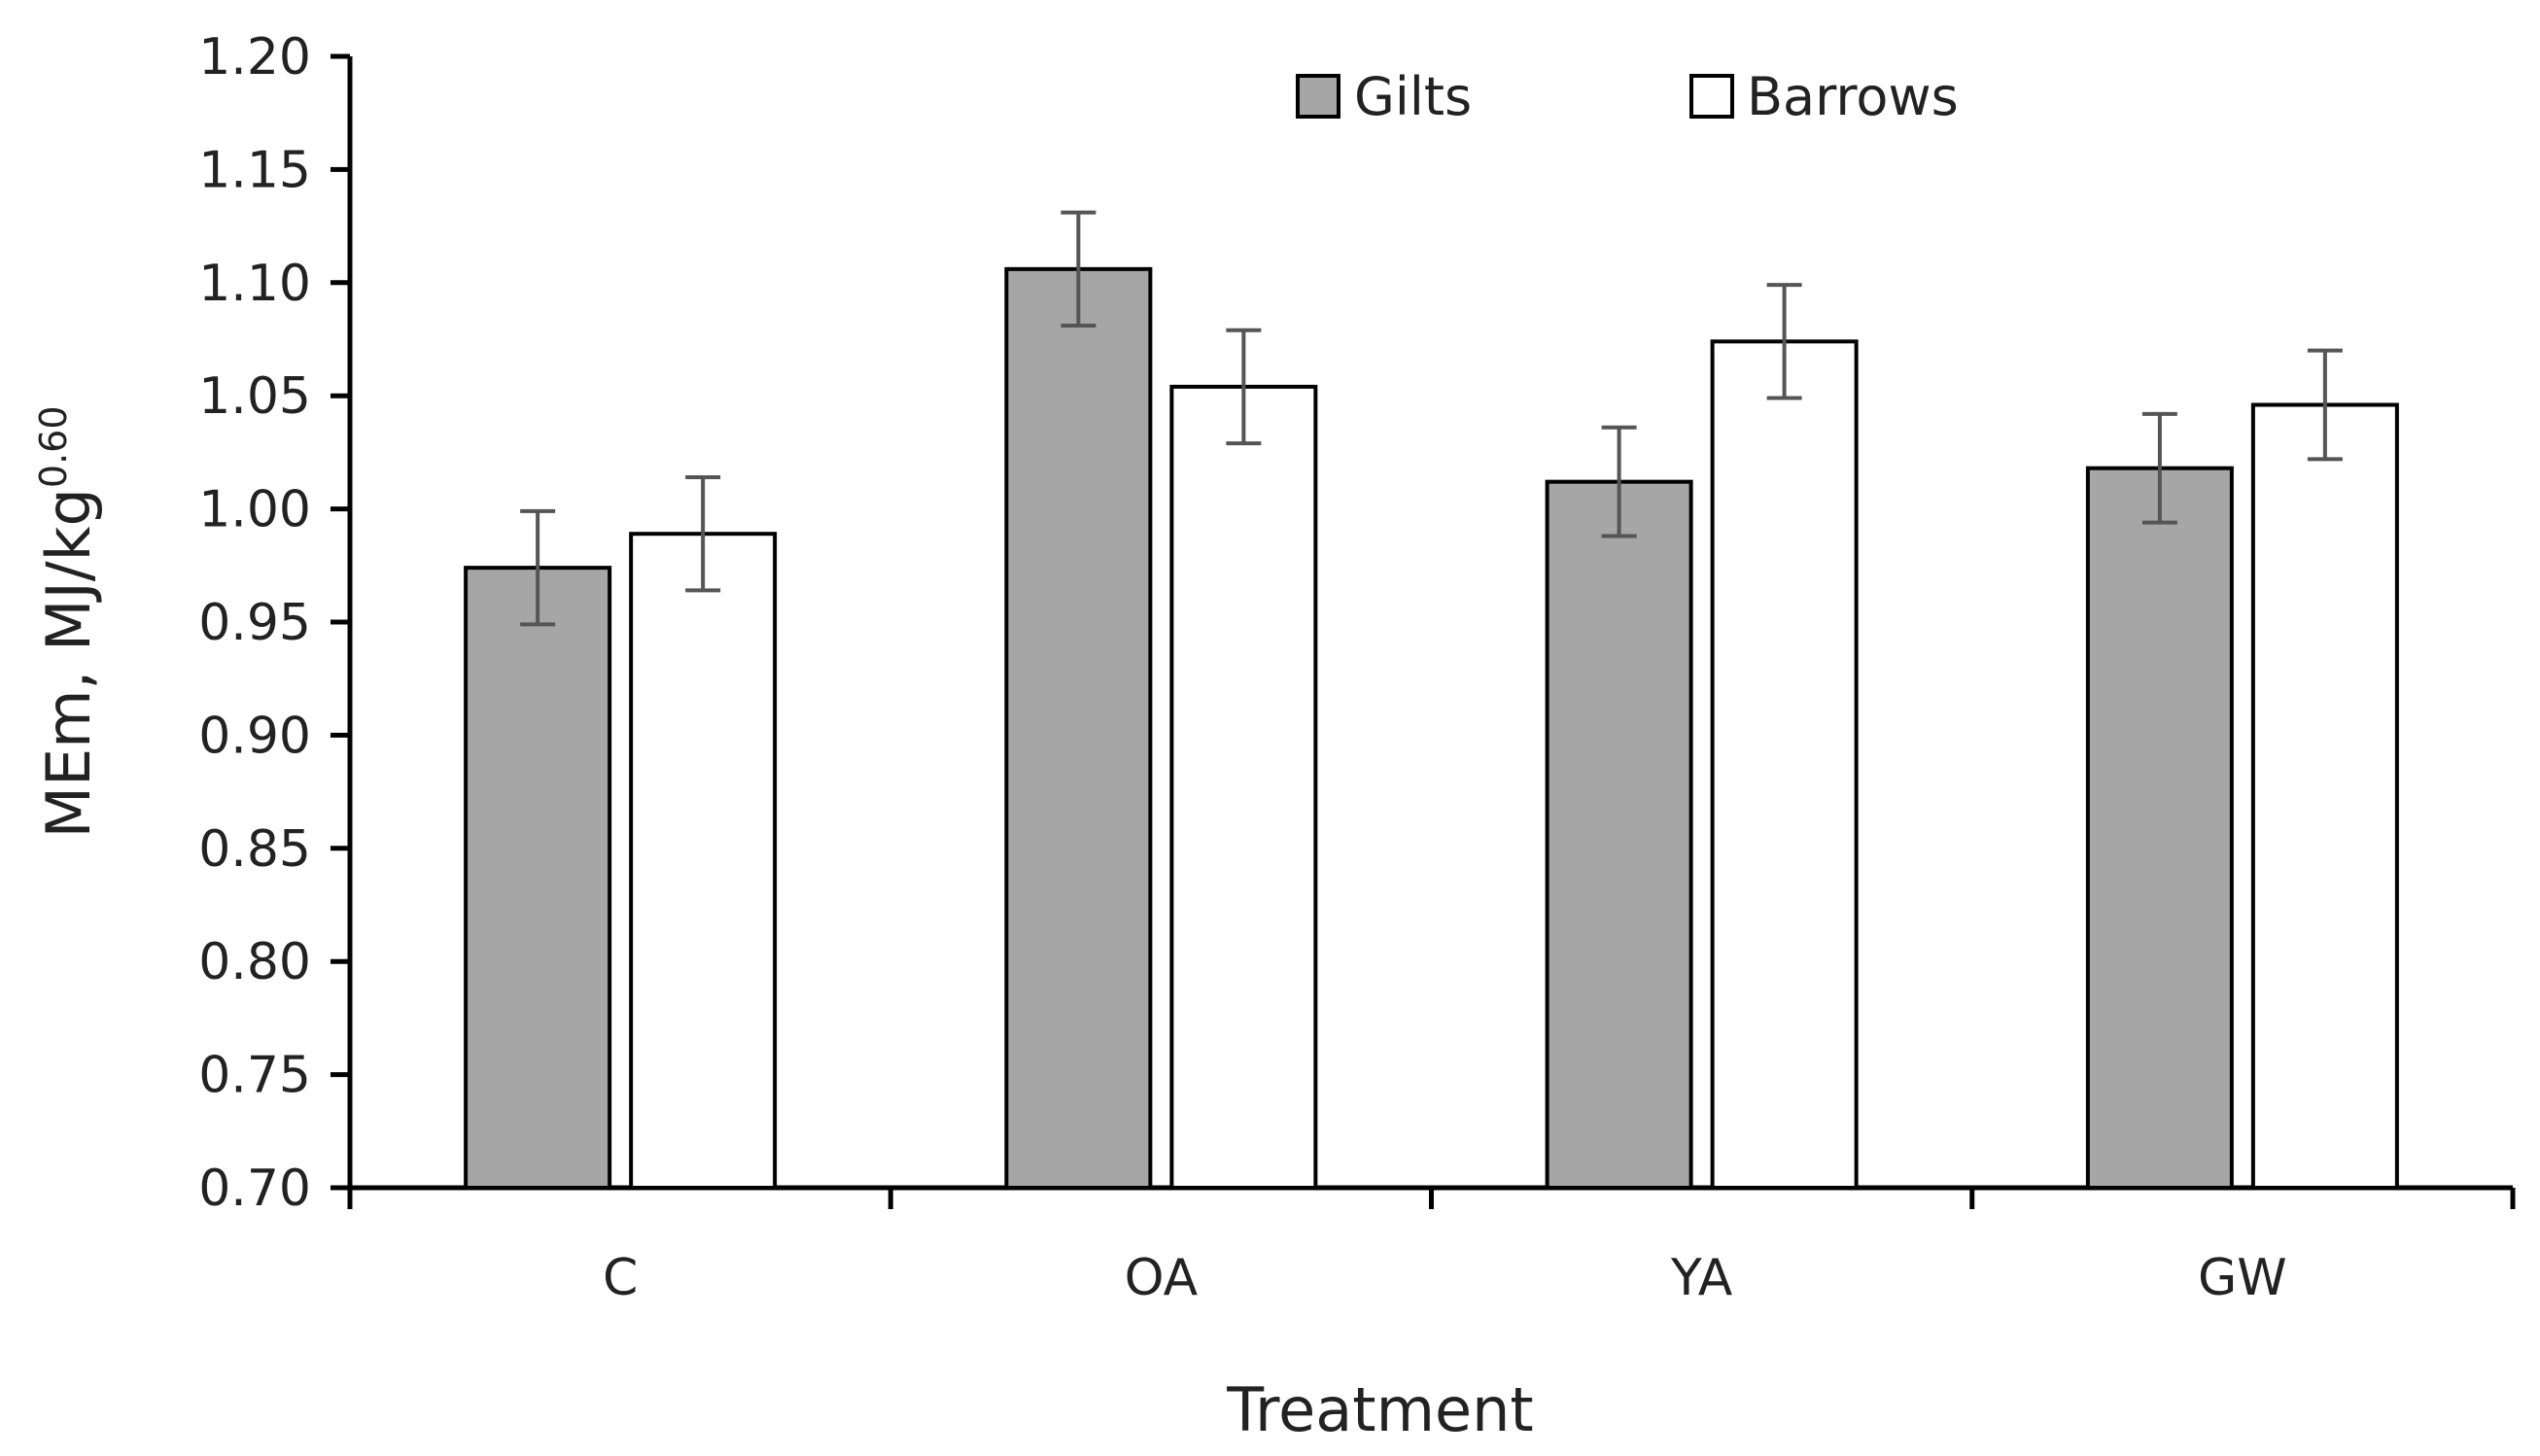 This screenshot has height=1456, width=2540. I want to click on error-bar-barrows-gw, so click(2325, 405).